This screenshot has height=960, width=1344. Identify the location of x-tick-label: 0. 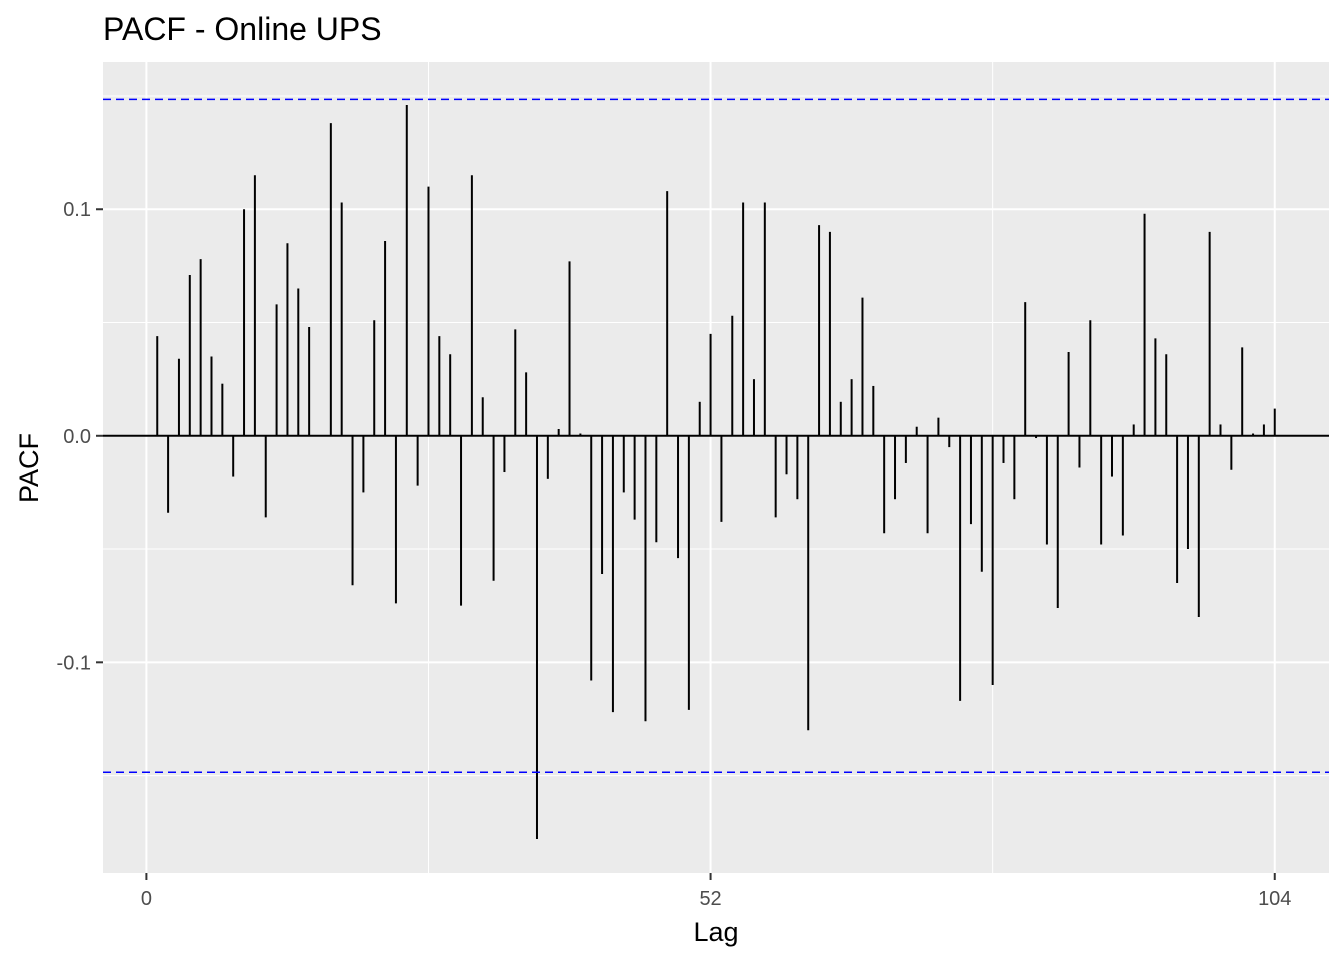
(146, 899).